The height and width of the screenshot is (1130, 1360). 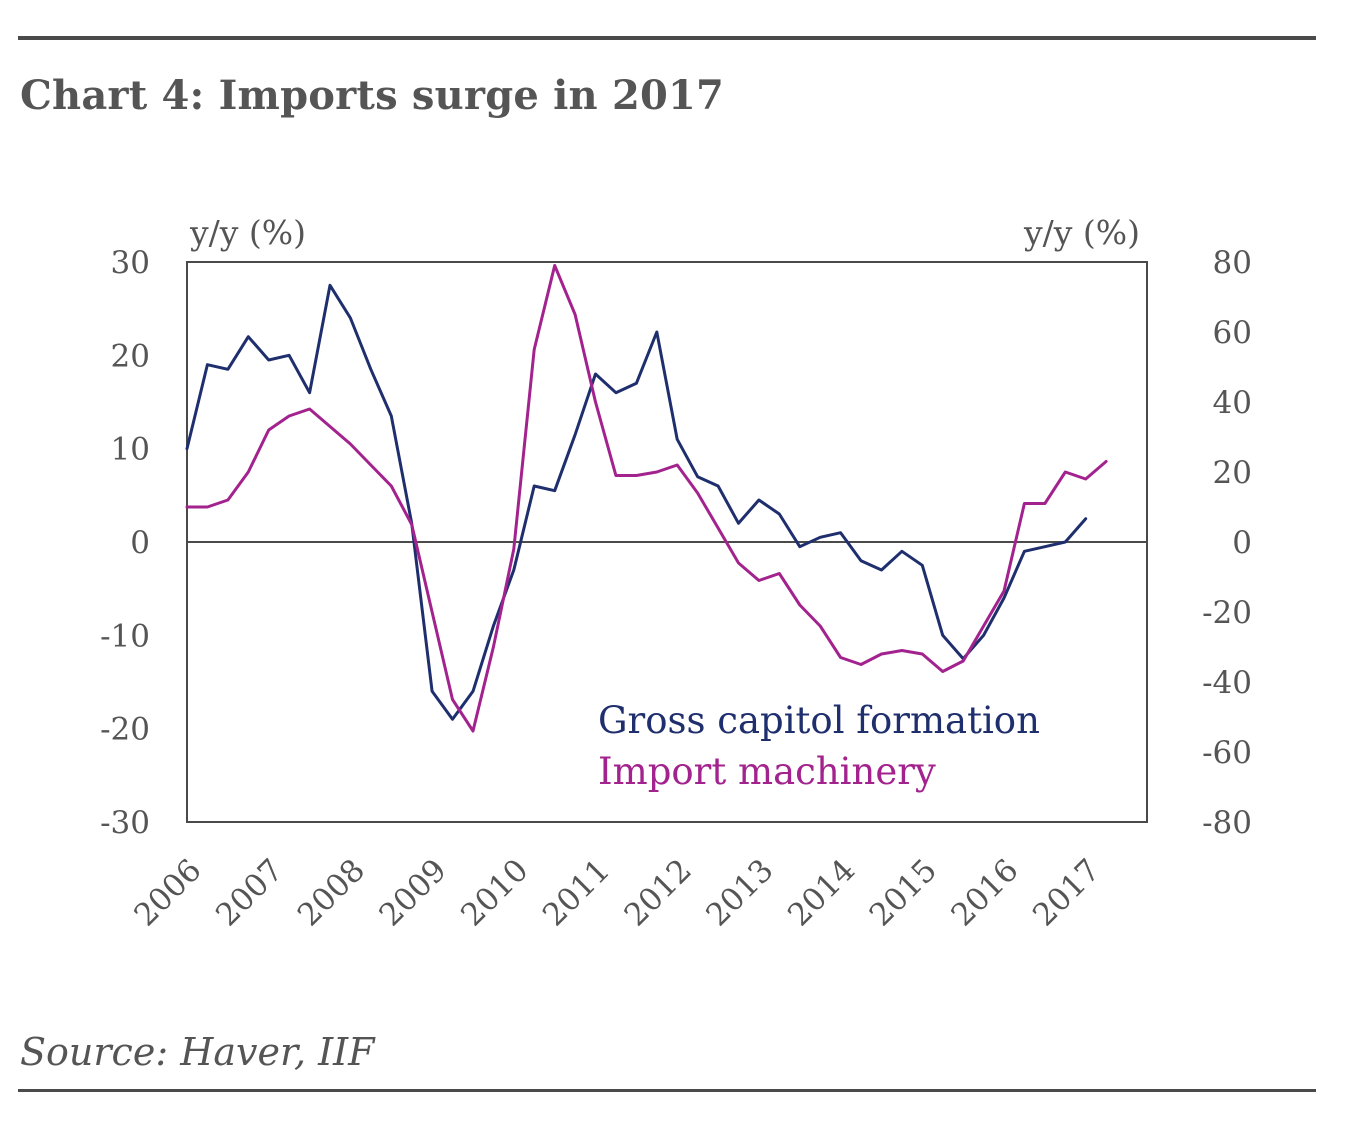 What do you see at coordinates (249, 892) in the screenshot?
I see `x-tick-label: 2007` at bounding box center [249, 892].